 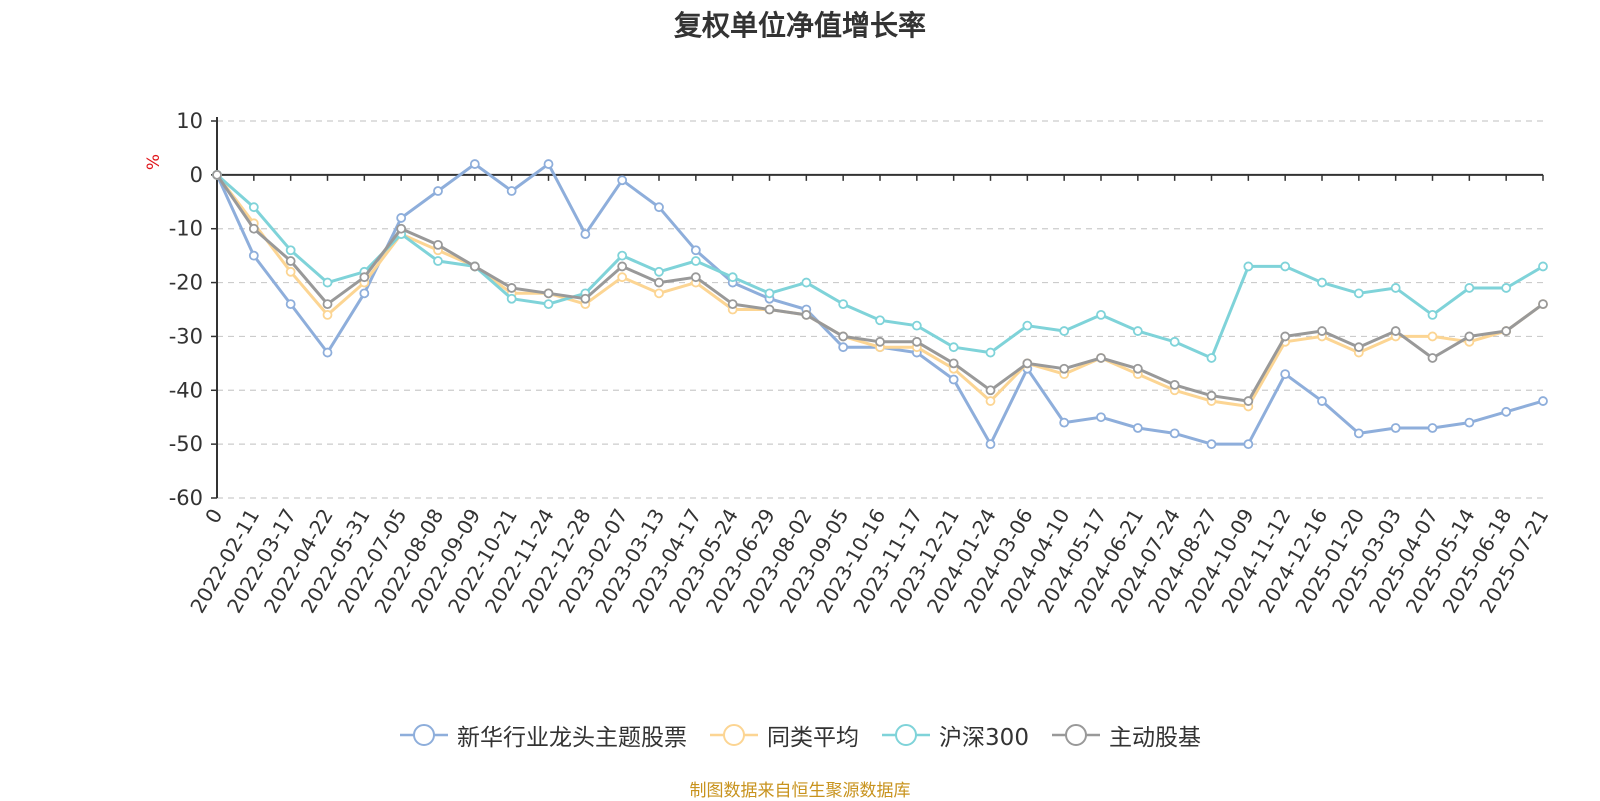 I want to click on legend-item-2: 同类平均, so click(x=784, y=735).